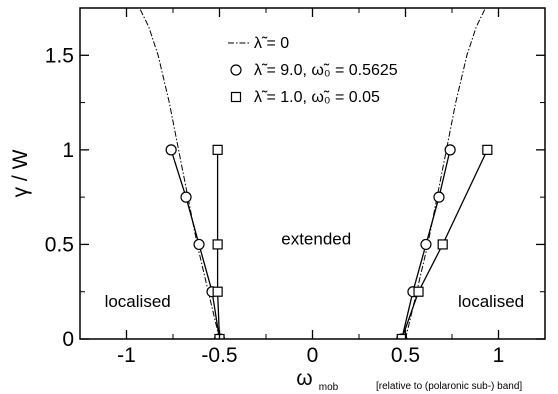 The height and width of the screenshot is (394, 558). What do you see at coordinates (271, 43) in the screenshot?
I see `legend-label-1: λ̃ = 0` at bounding box center [271, 43].